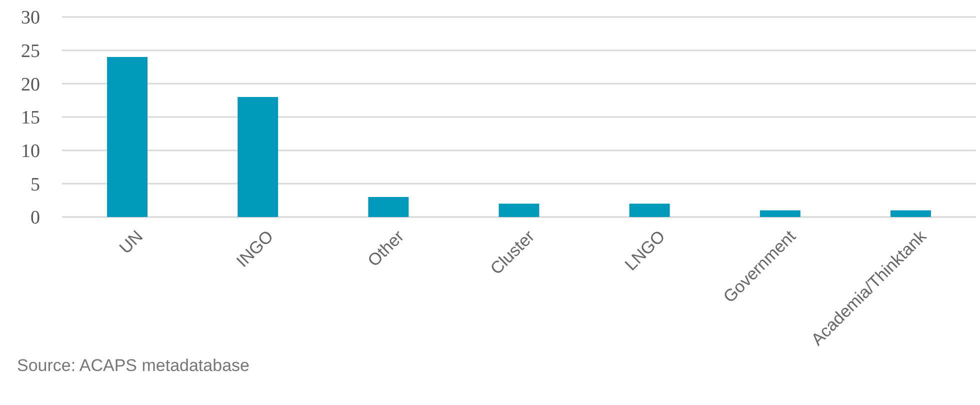  What do you see at coordinates (35, 185) in the screenshot?
I see `y-tick-label: 5` at bounding box center [35, 185].